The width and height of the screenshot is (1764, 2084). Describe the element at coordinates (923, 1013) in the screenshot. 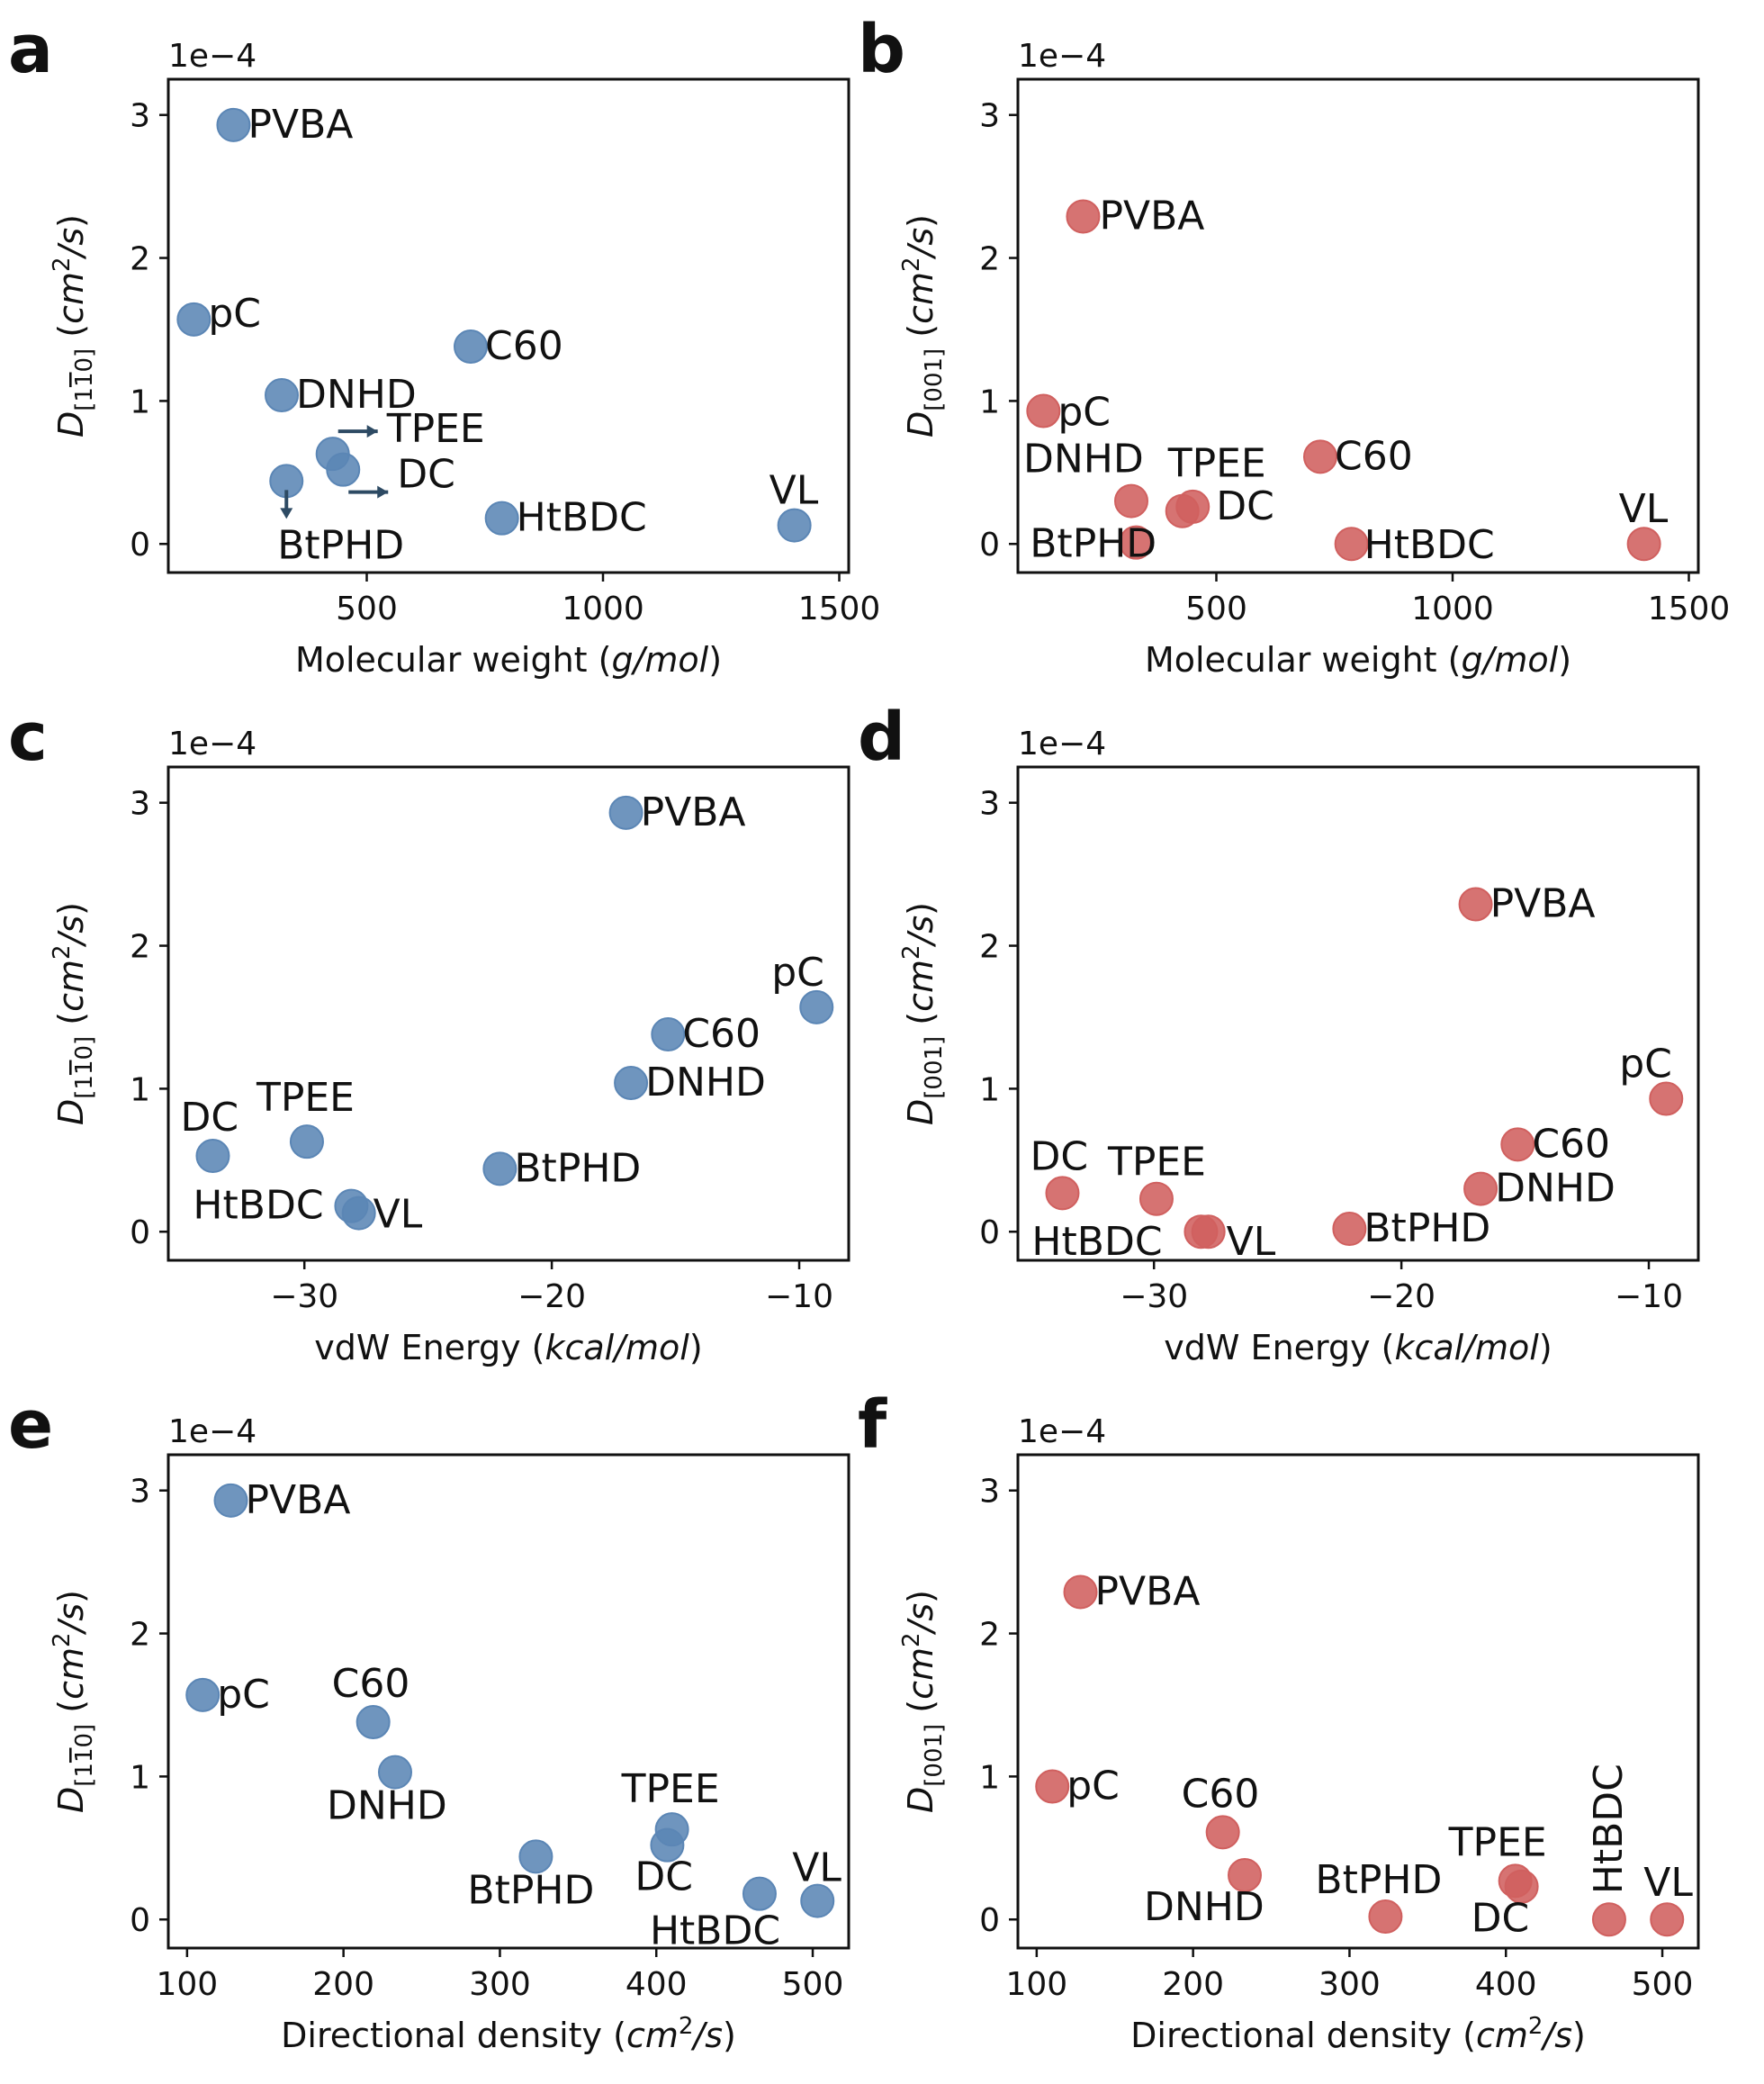

I see `y-axis-label: D[001] (cm2/s)` at that location.